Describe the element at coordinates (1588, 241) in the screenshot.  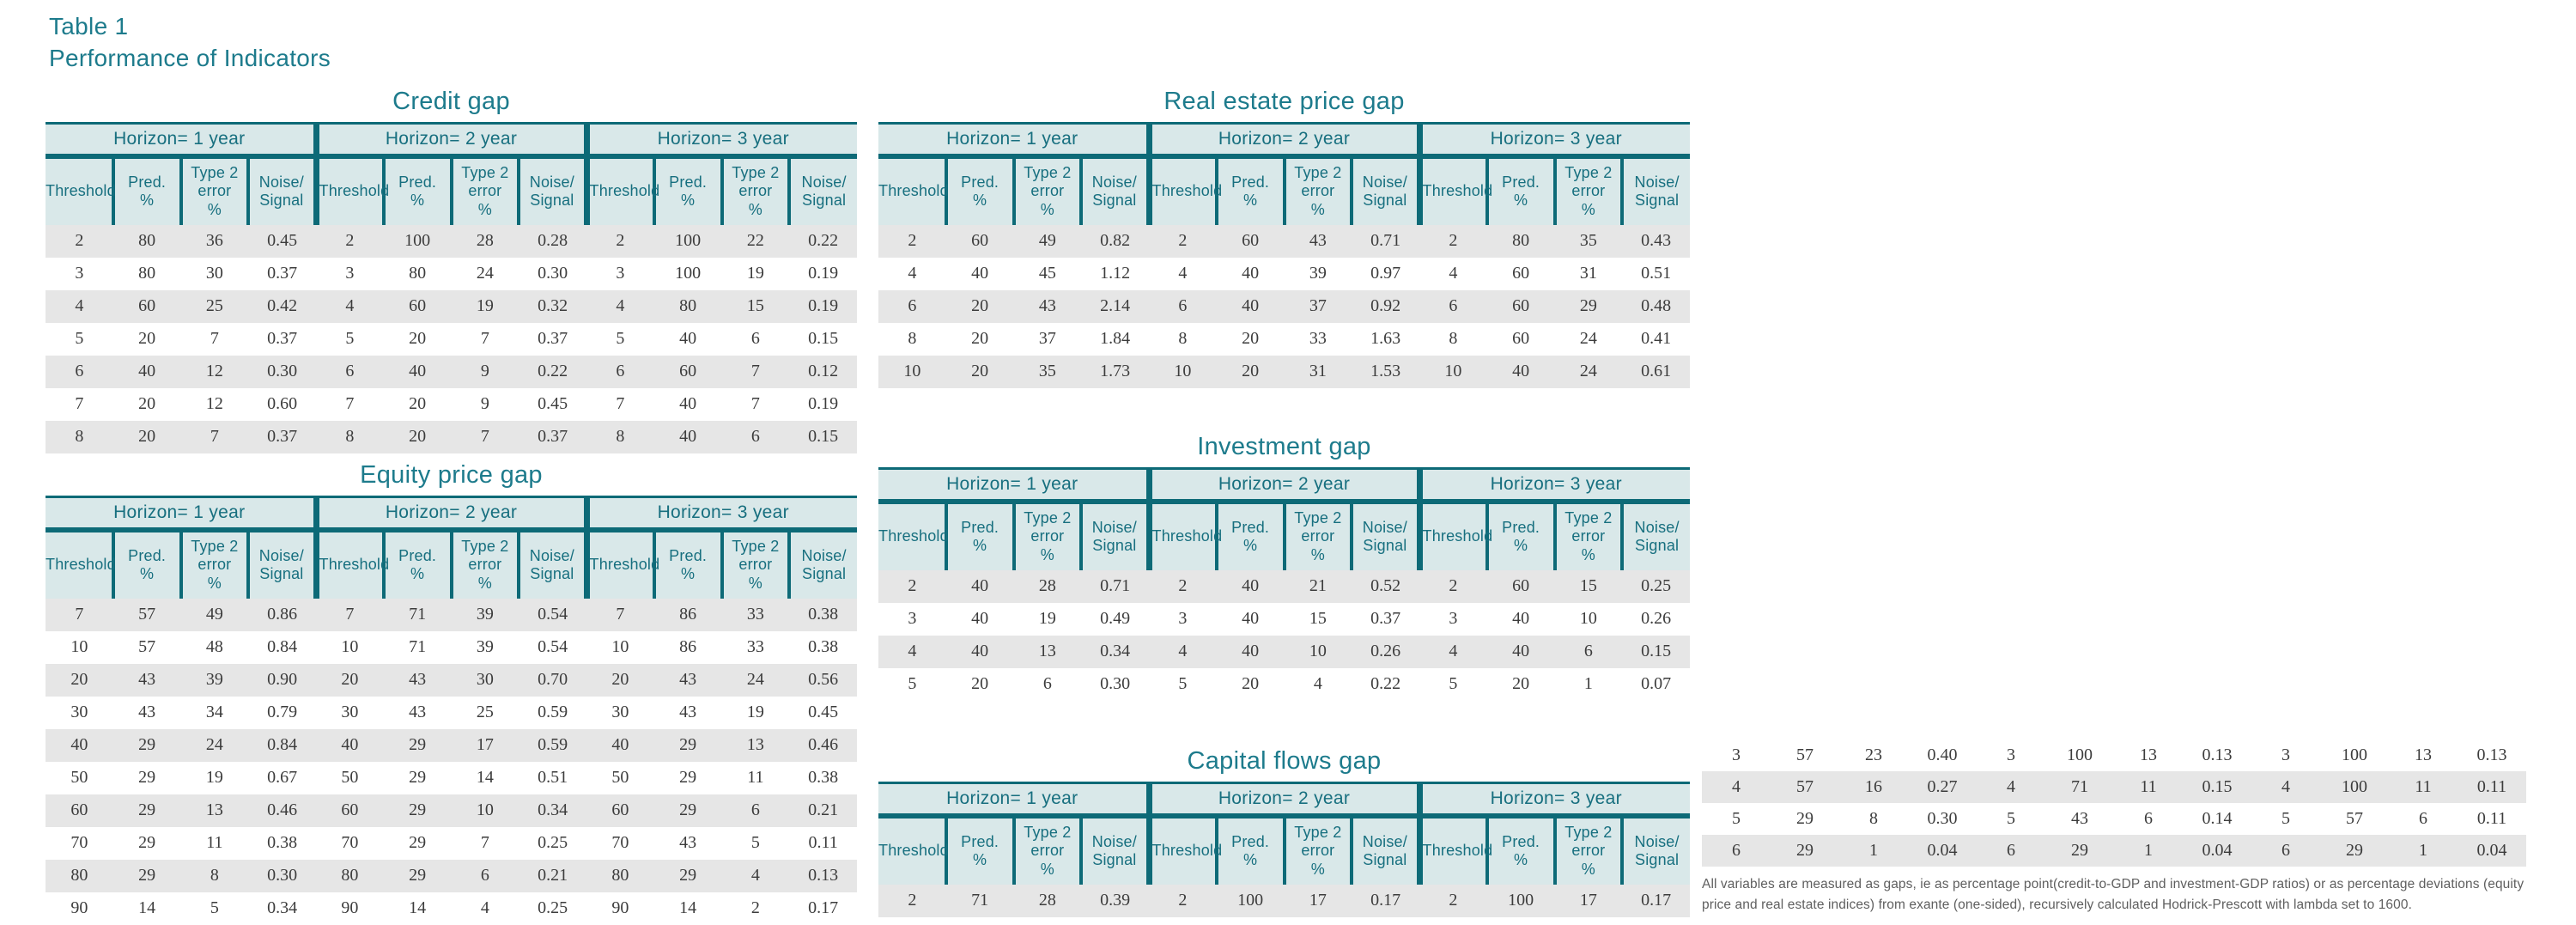
I see `table-cell: 35` at that location.